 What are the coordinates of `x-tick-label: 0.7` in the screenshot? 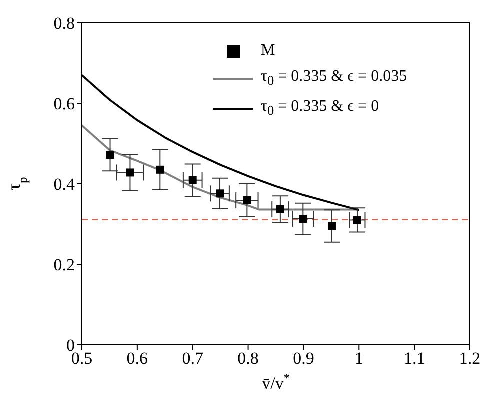 It's located at (193, 358).